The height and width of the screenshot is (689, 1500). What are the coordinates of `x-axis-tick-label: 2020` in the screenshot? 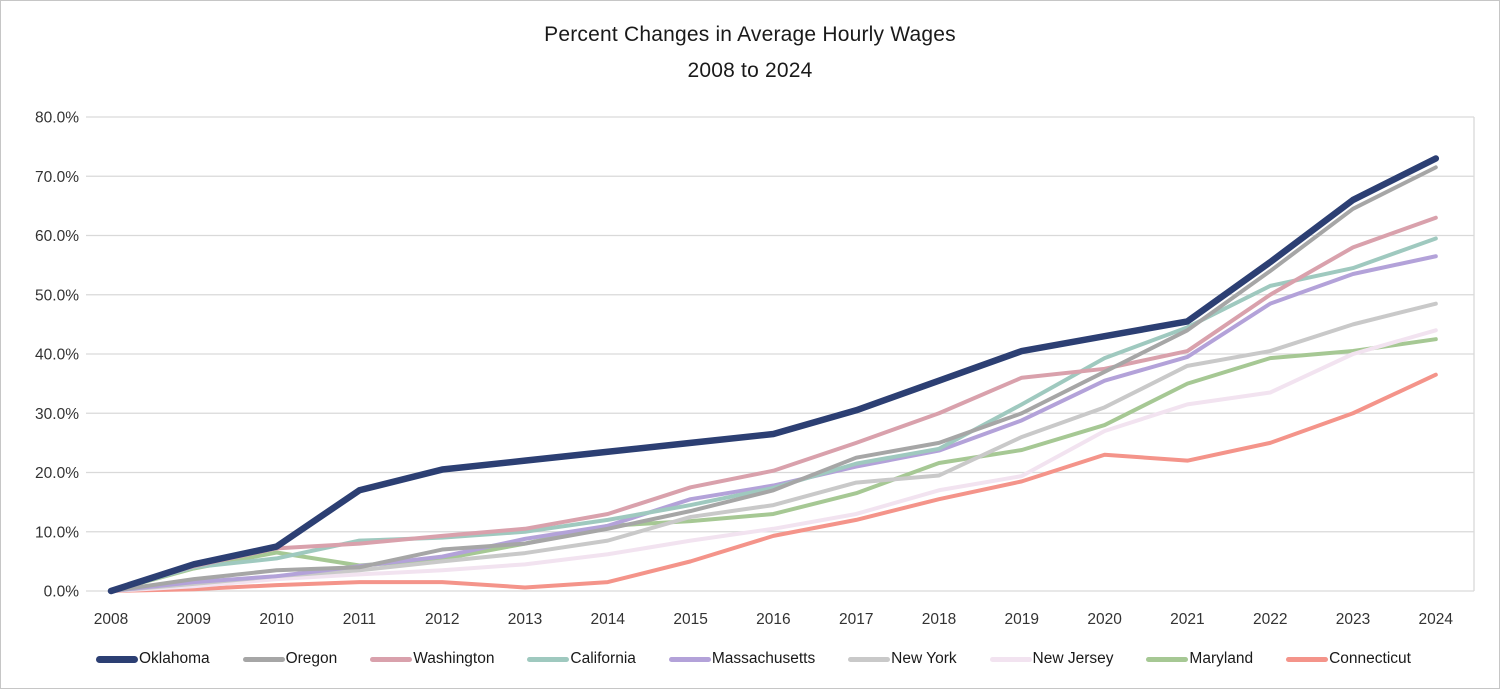 It's located at (1104, 619).